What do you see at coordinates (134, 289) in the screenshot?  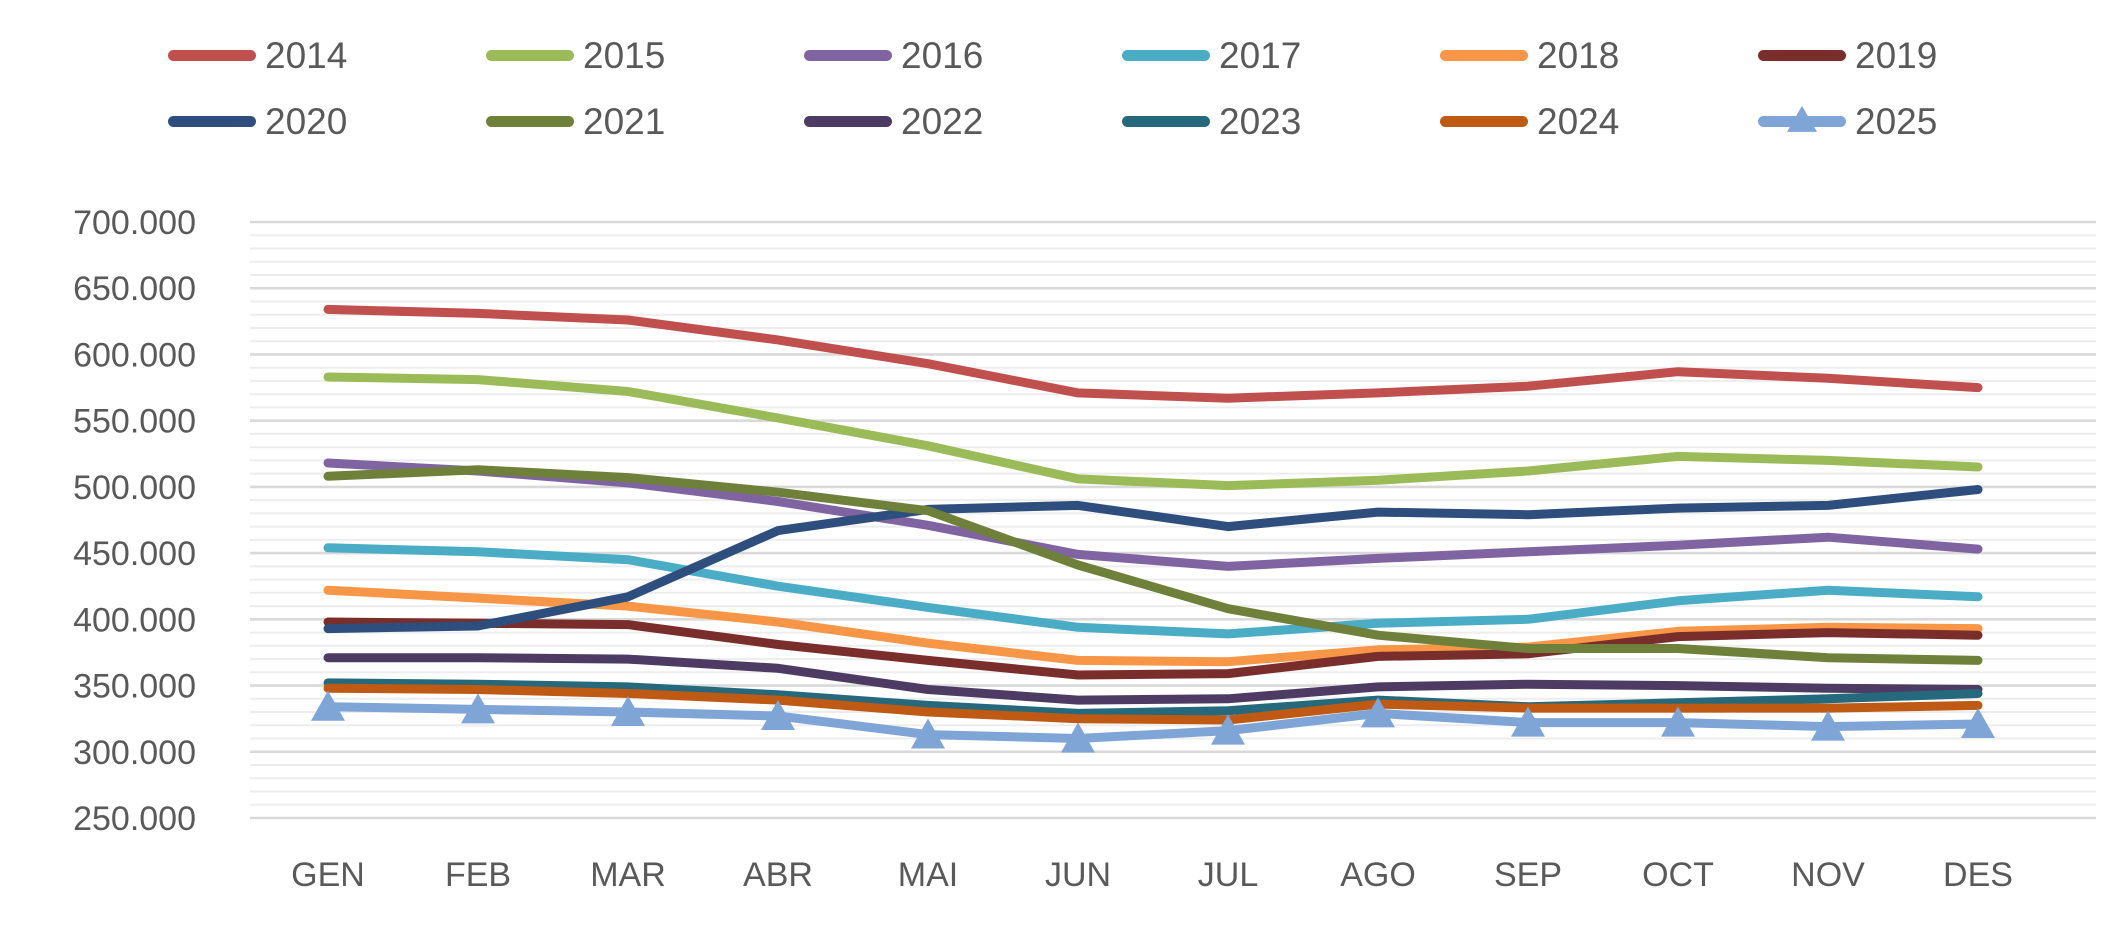 I see `y-axis-label: 650.000` at bounding box center [134, 289].